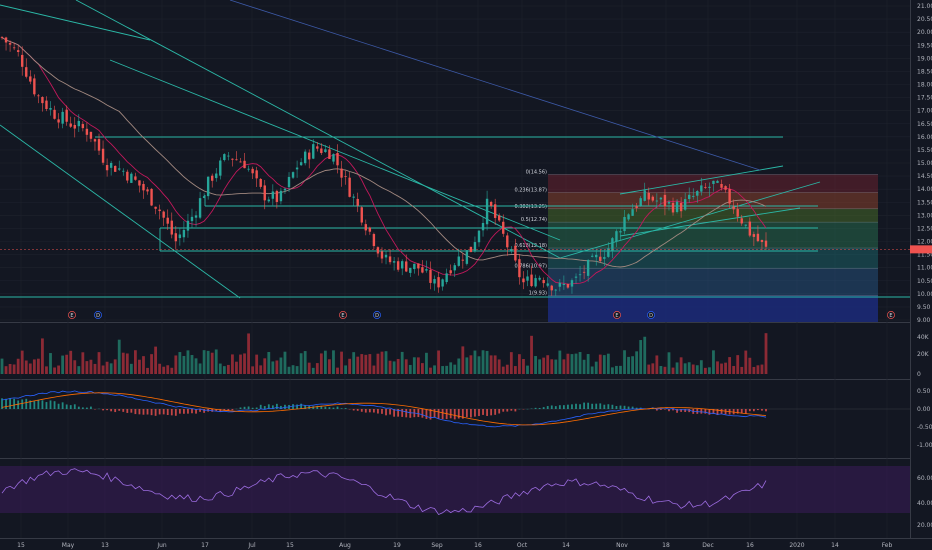  I want to click on price-tick-label: 14.50, so click(924, 176).